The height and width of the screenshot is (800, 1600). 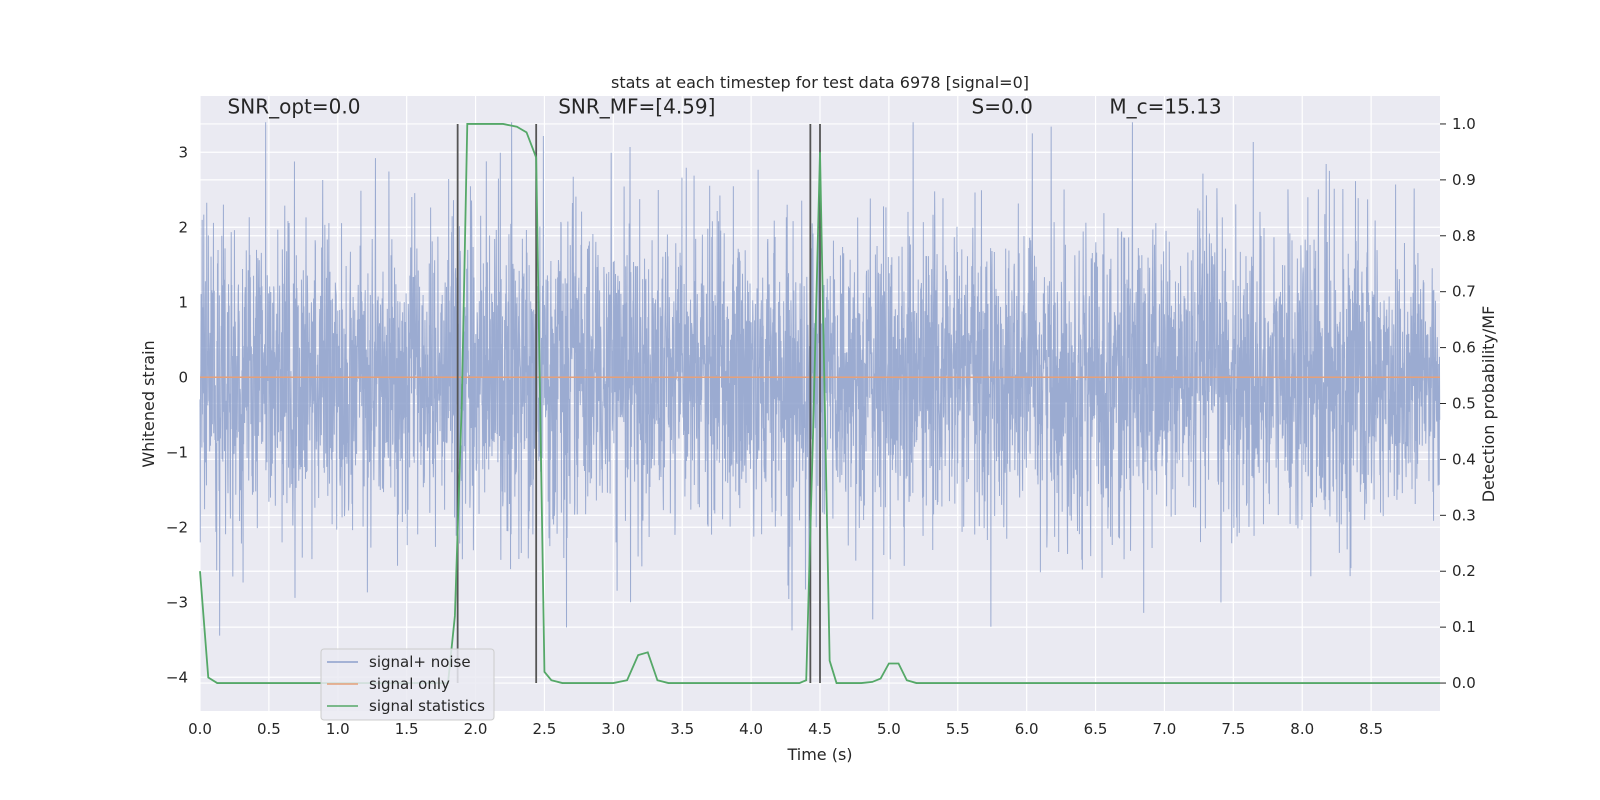 What do you see at coordinates (420, 662) in the screenshot?
I see `legend-label-signal-noise: signal+ noise` at bounding box center [420, 662].